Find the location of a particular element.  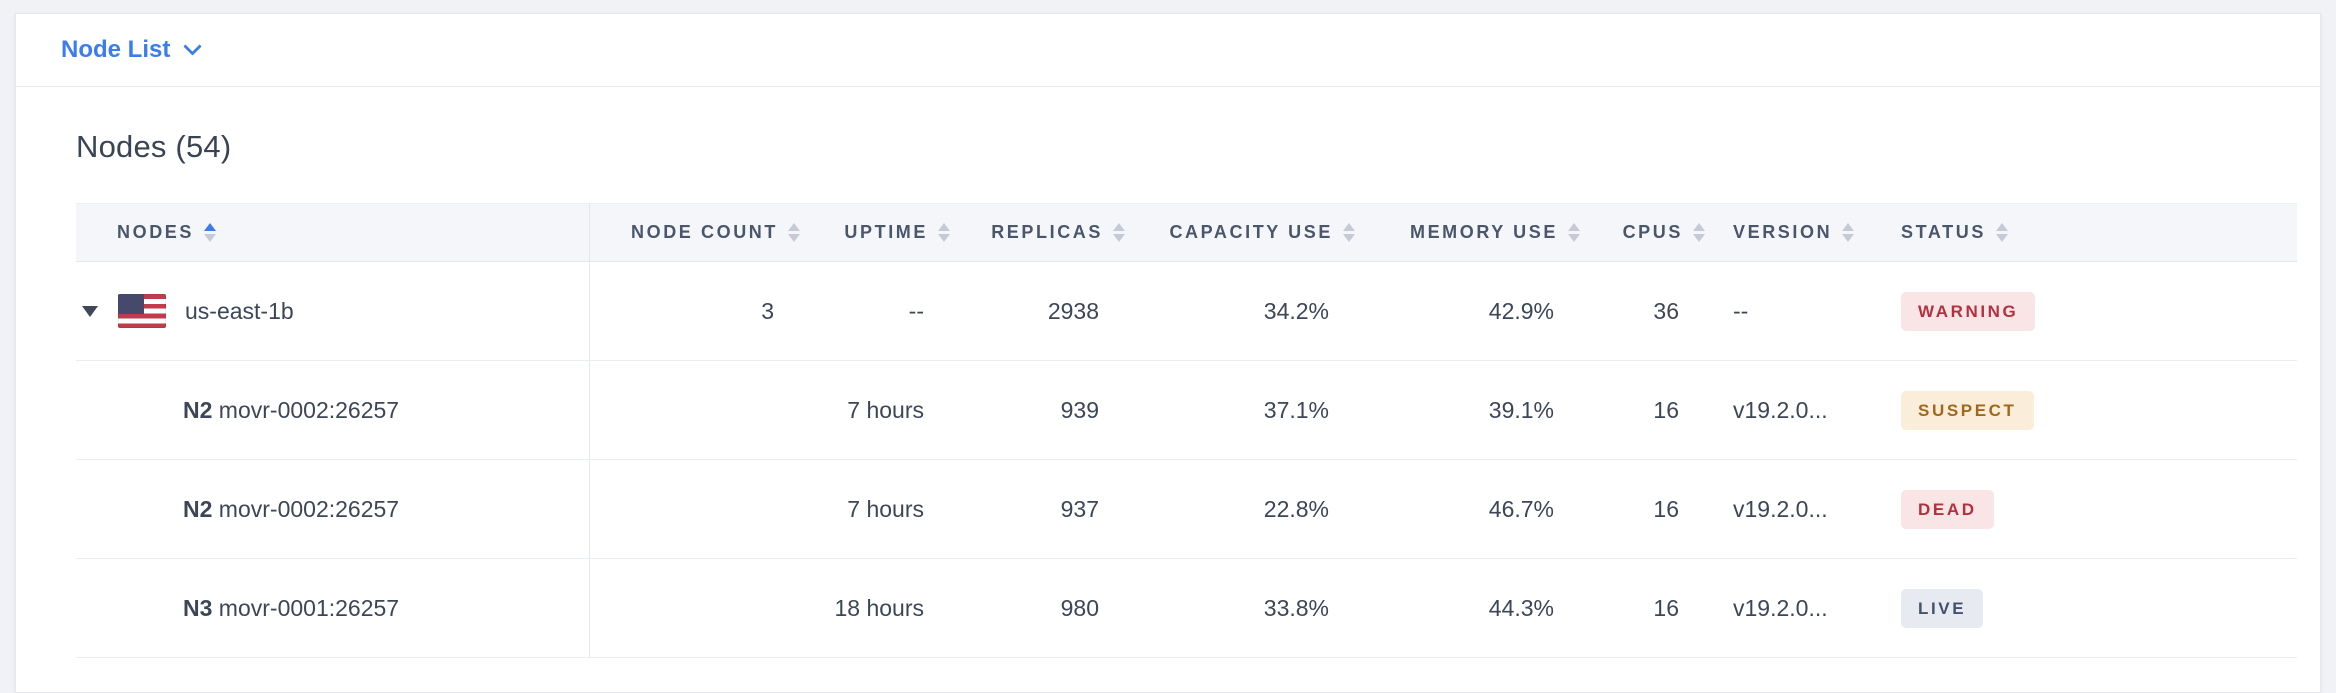

cell-status: SUSPECT is located at coordinates (2087, 410).